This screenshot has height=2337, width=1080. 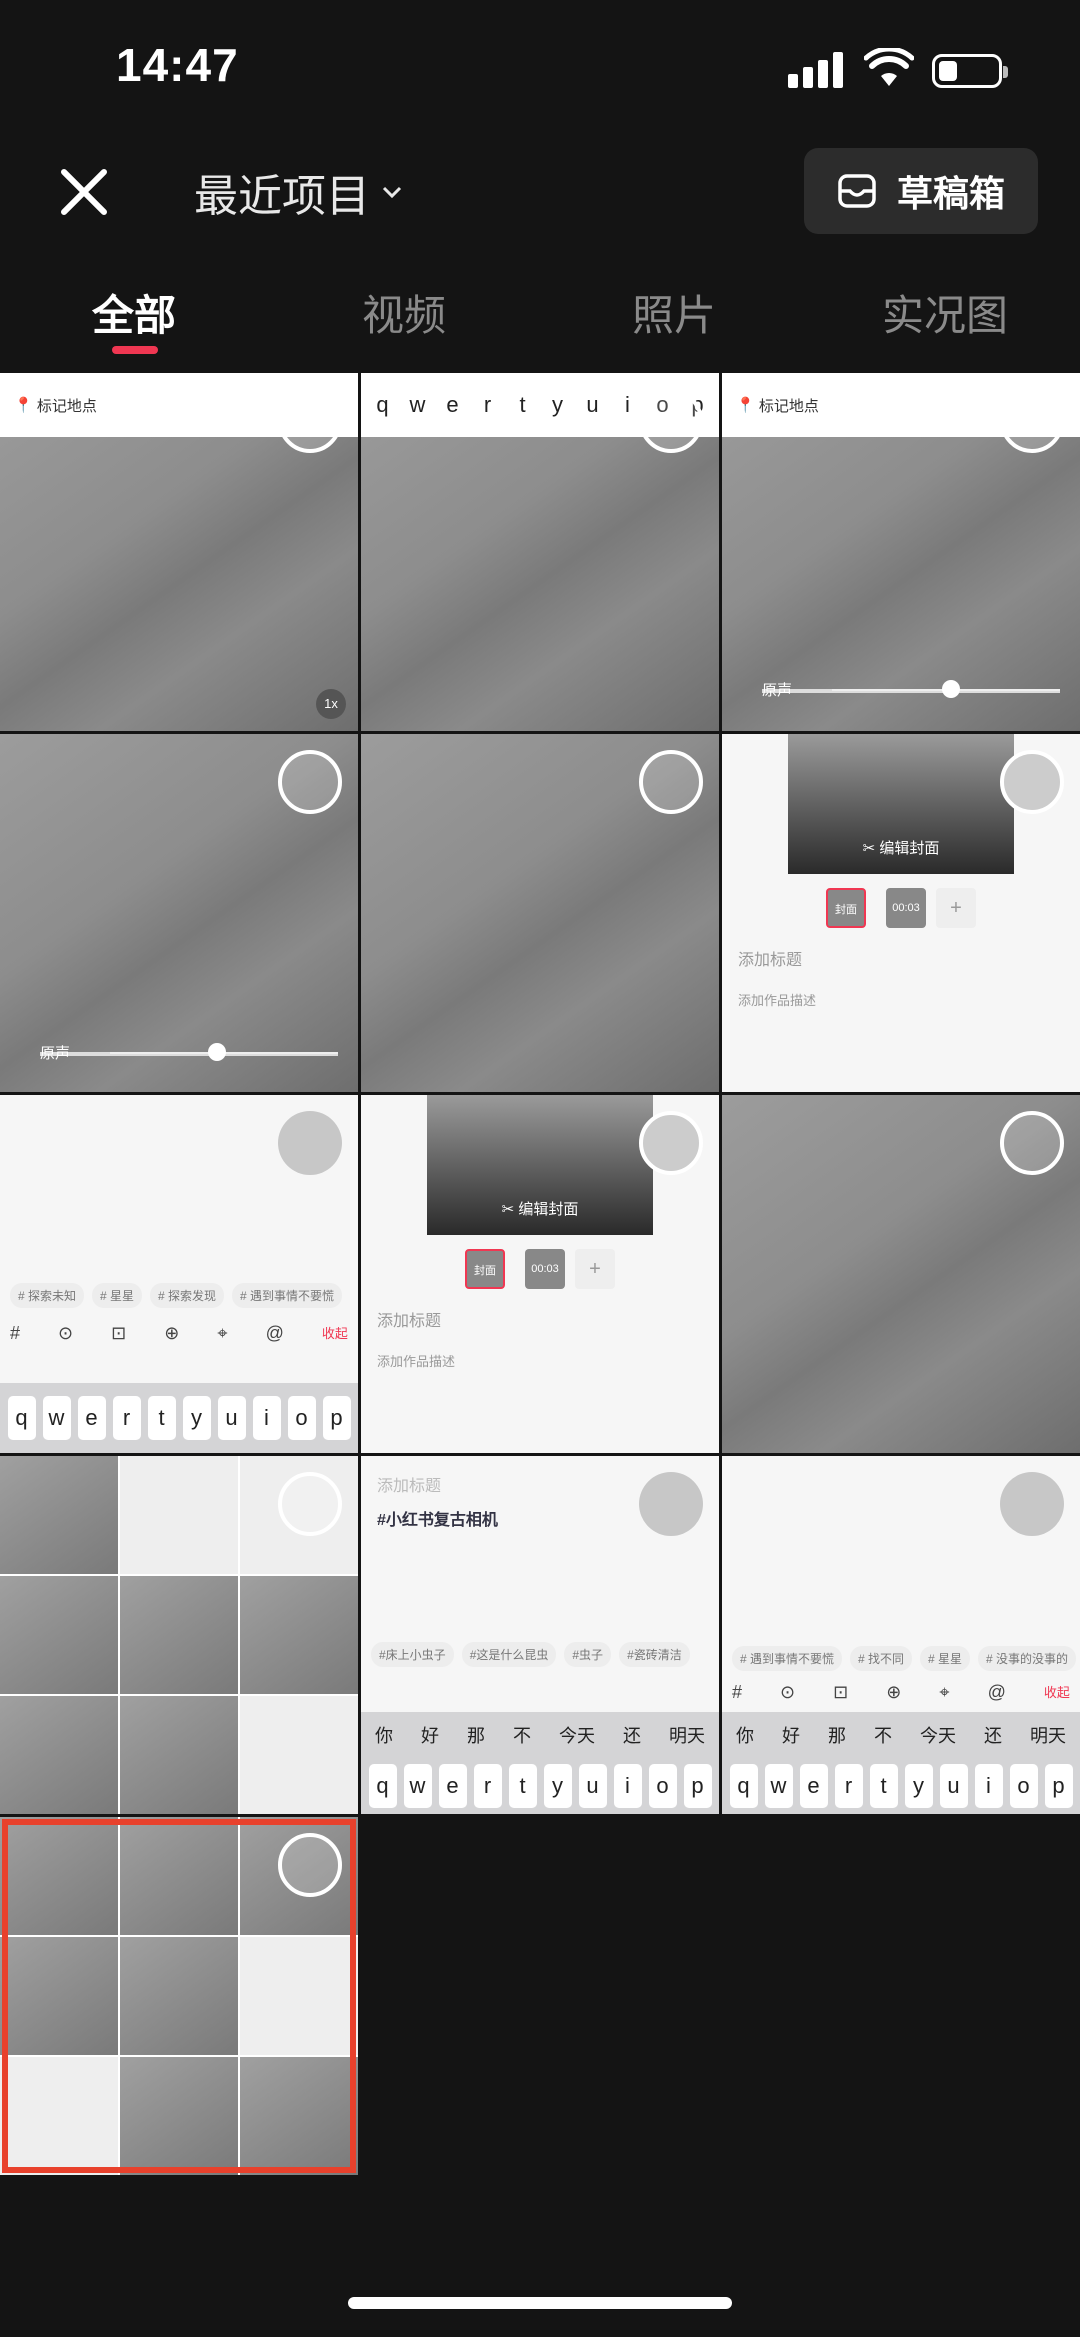 What do you see at coordinates (509, 1654) in the screenshot?
I see `tag: #这是什么昆虫` at bounding box center [509, 1654].